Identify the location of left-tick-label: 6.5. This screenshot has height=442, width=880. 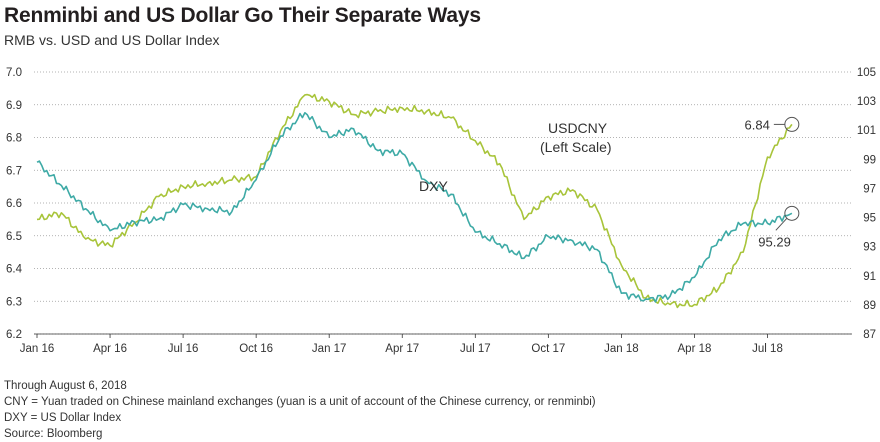
(14, 237).